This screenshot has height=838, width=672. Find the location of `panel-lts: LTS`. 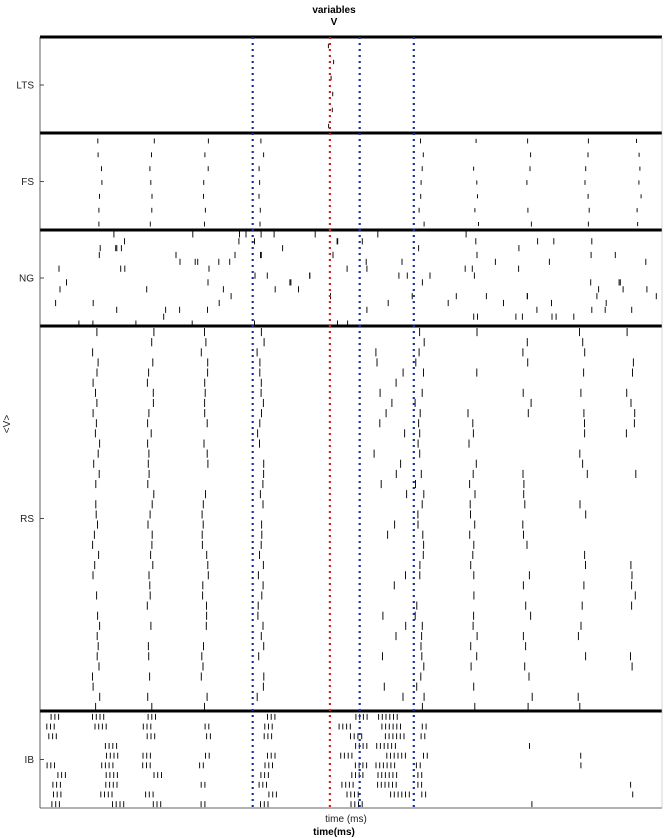

panel-lts: LTS is located at coordinates (339, 82).